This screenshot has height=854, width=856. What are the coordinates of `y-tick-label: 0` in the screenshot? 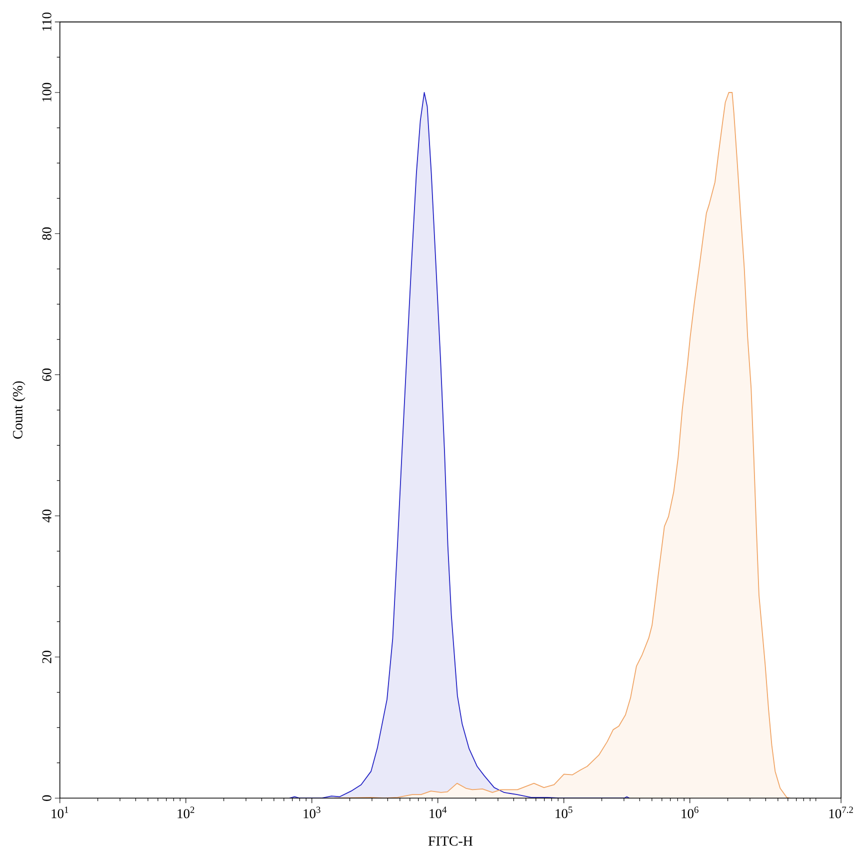 It's located at (47, 798).